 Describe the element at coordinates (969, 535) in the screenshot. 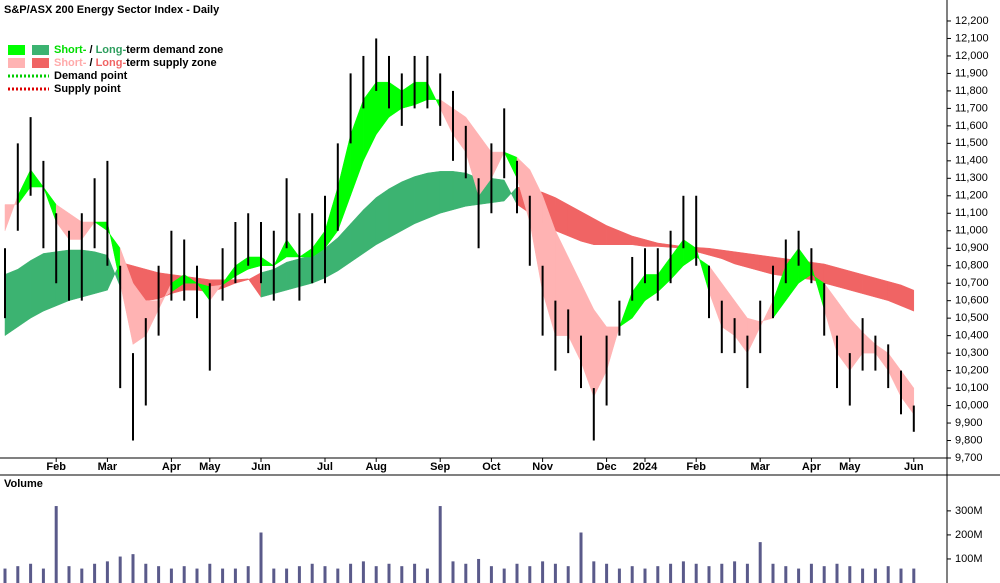

I see `y-tick-label: 200M` at that location.